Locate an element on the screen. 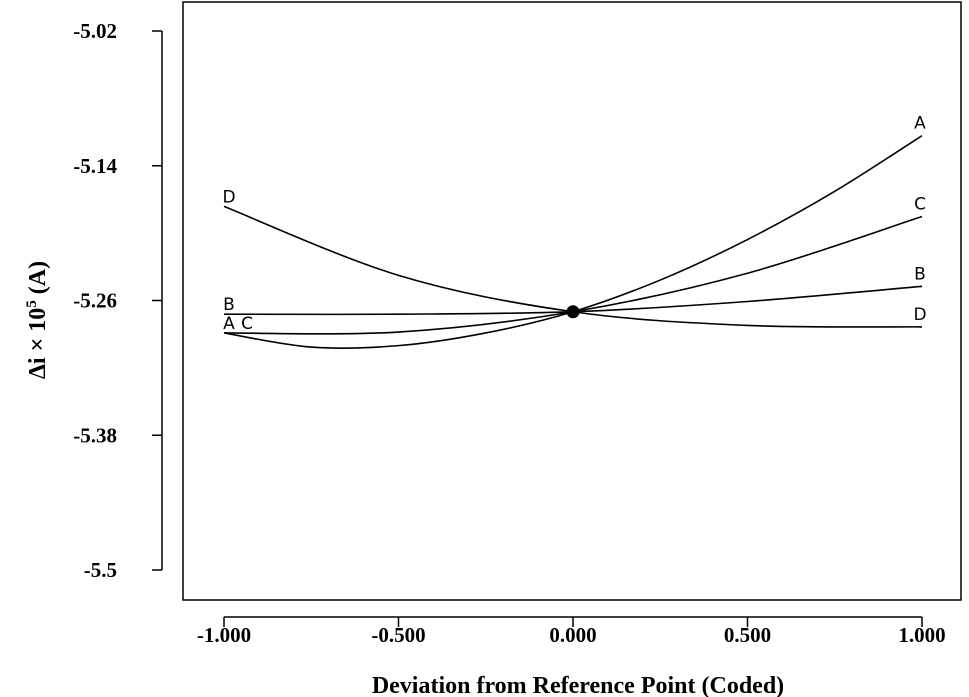  y-tick-label: -5.5 is located at coordinates (100, 570).